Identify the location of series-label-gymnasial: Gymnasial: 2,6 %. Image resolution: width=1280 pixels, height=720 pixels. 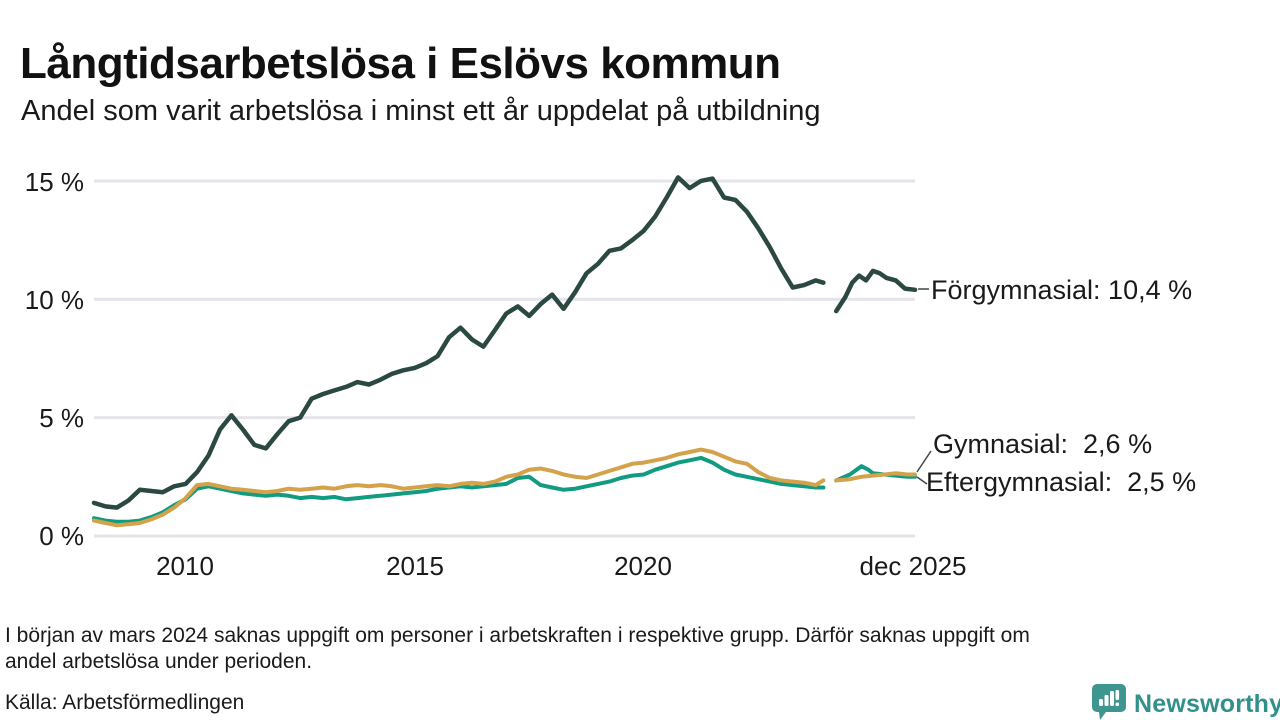
(1043, 444).